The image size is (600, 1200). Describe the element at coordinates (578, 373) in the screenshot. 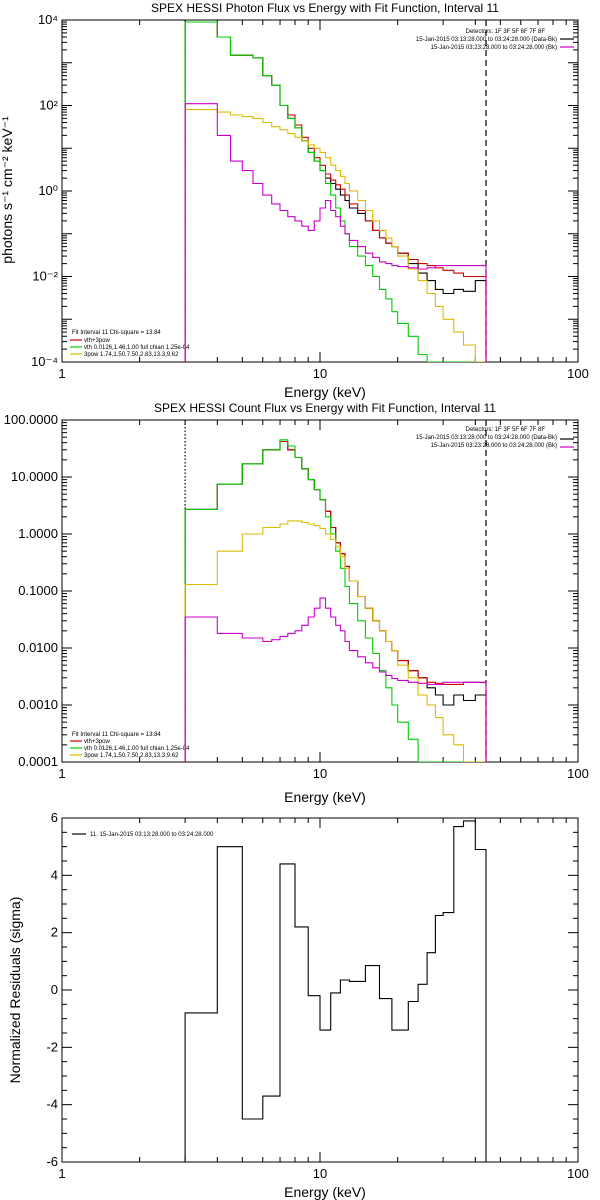

I see `photon-flux-xtick-label: 100` at that location.